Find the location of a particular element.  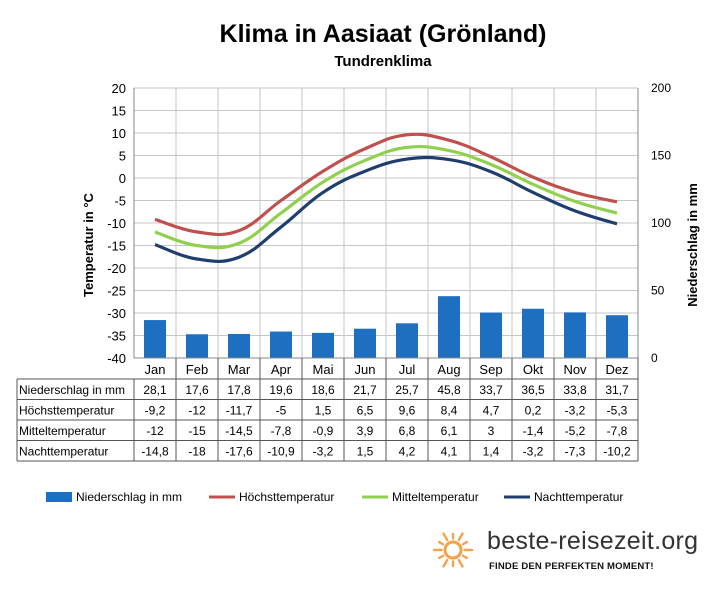

table-cell: 19,6 is located at coordinates (281, 390).